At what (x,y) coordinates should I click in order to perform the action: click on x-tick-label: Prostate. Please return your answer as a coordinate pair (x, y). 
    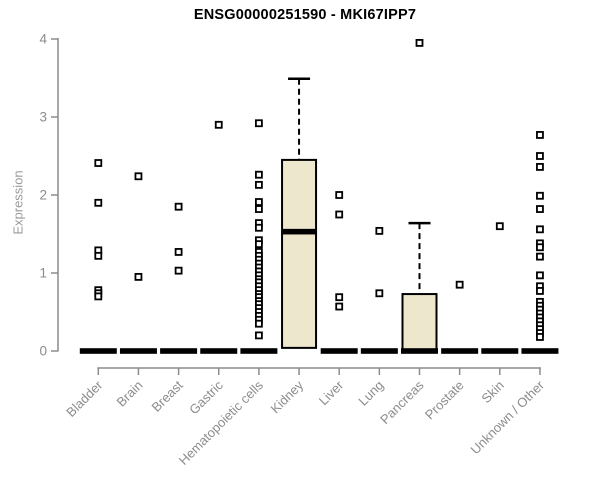
    Looking at the image, I should click on (444, 400).